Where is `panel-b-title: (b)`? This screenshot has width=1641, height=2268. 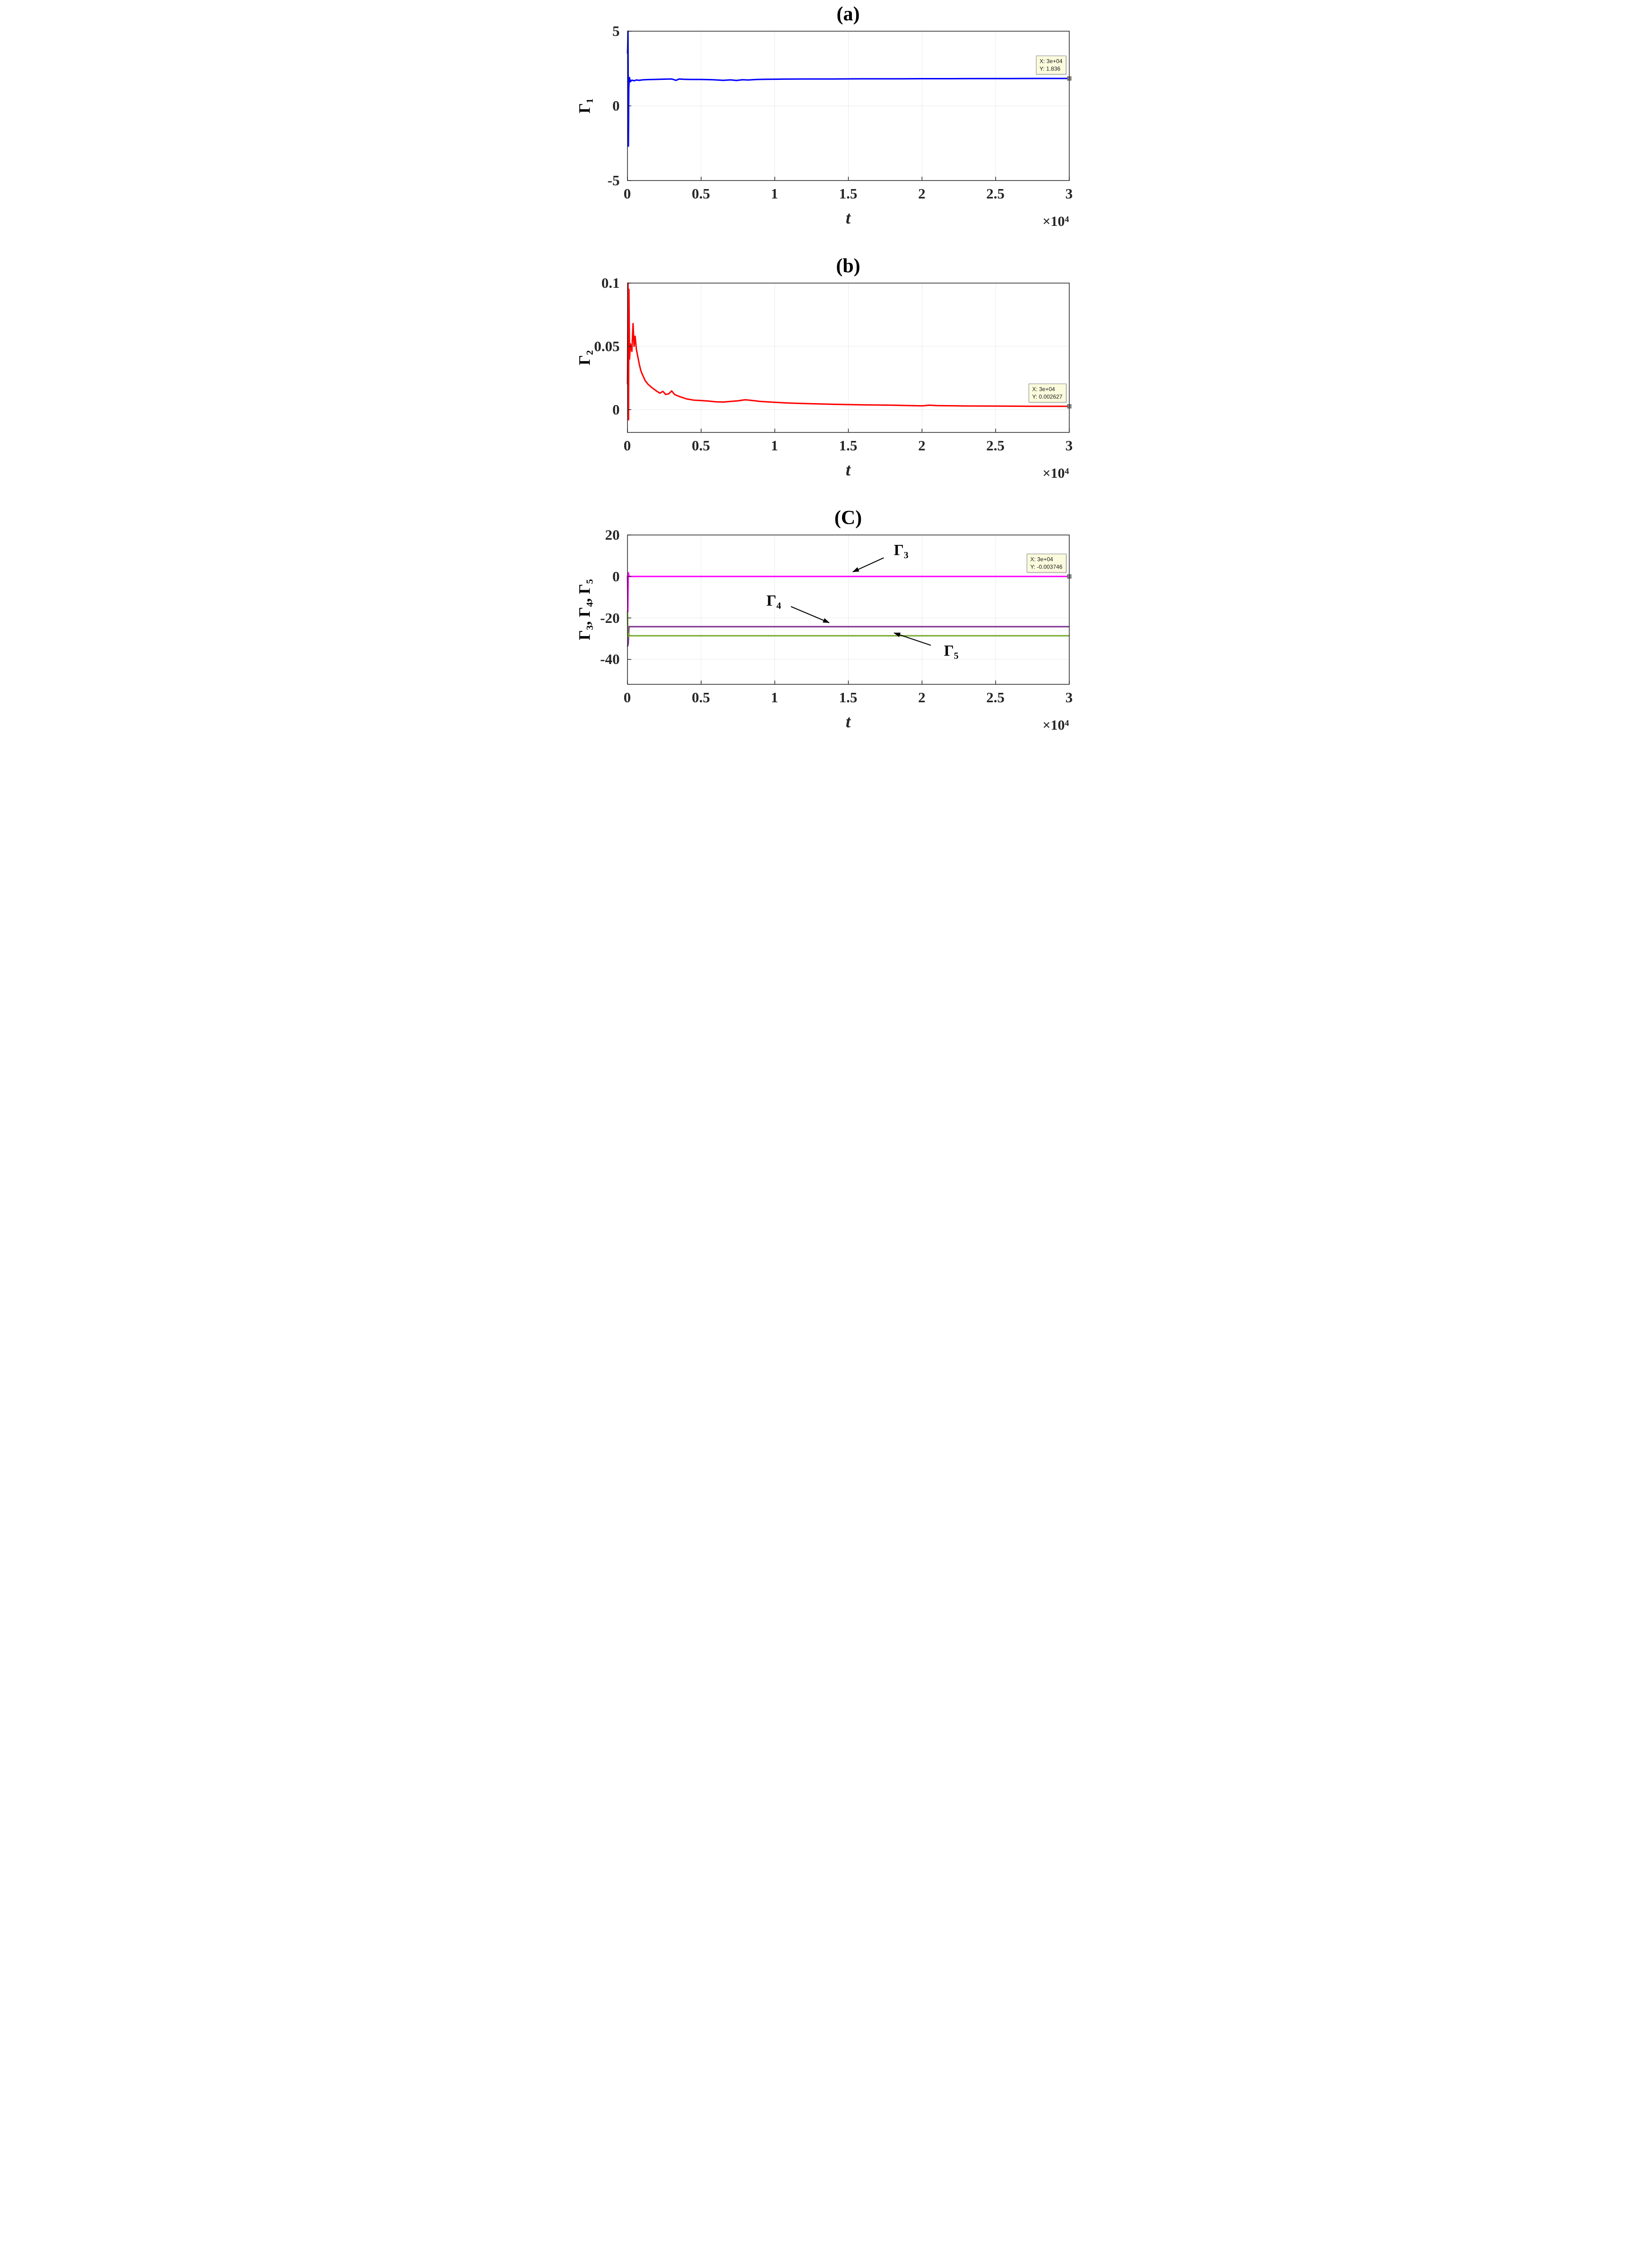 panel-b-title: (b) is located at coordinates (848, 266).